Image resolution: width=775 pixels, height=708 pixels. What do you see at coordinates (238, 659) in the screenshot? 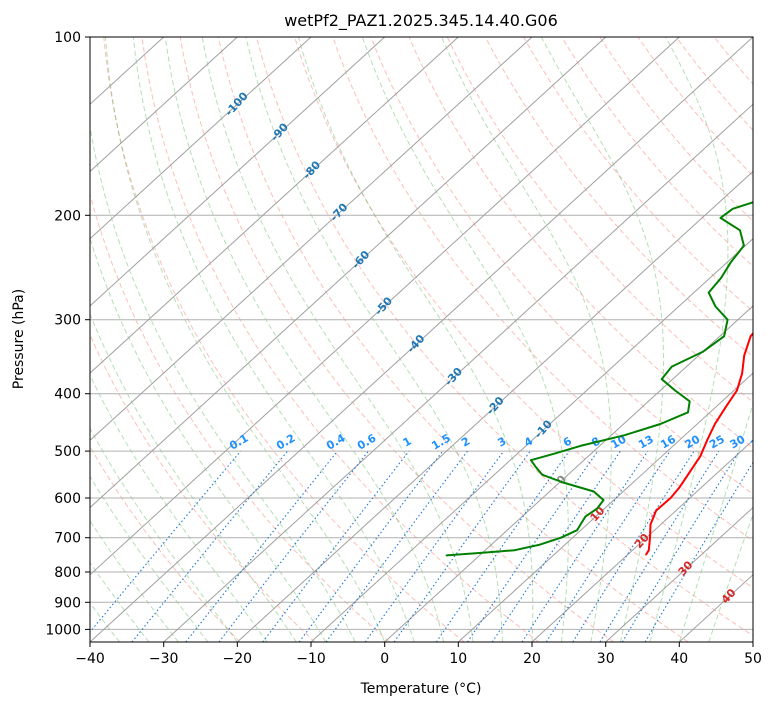
I see `x-tick-label: −20` at bounding box center [238, 659].